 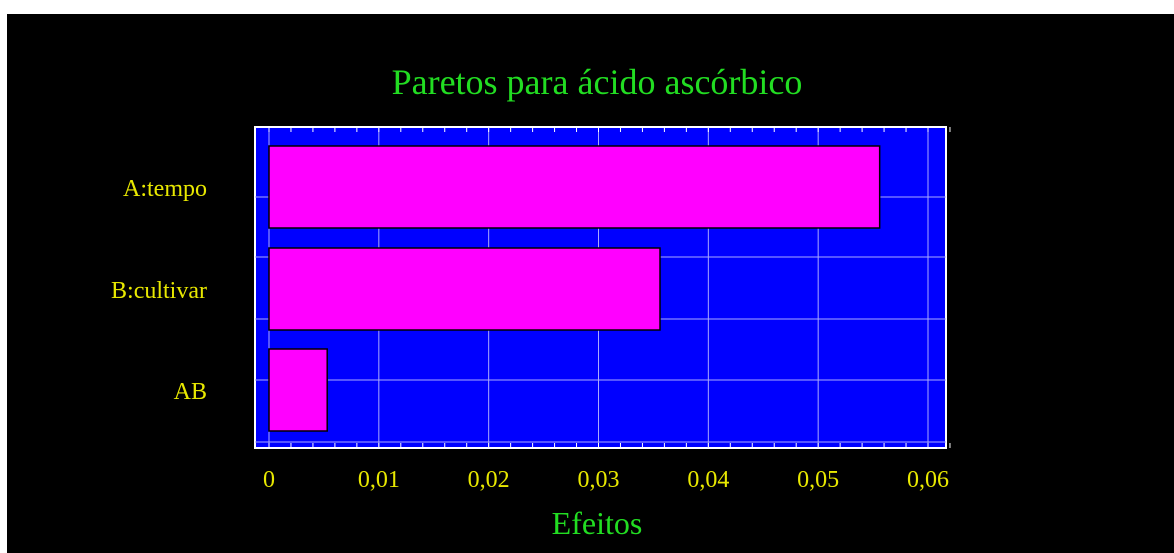 I want to click on category-label: AB, so click(x=190, y=392).